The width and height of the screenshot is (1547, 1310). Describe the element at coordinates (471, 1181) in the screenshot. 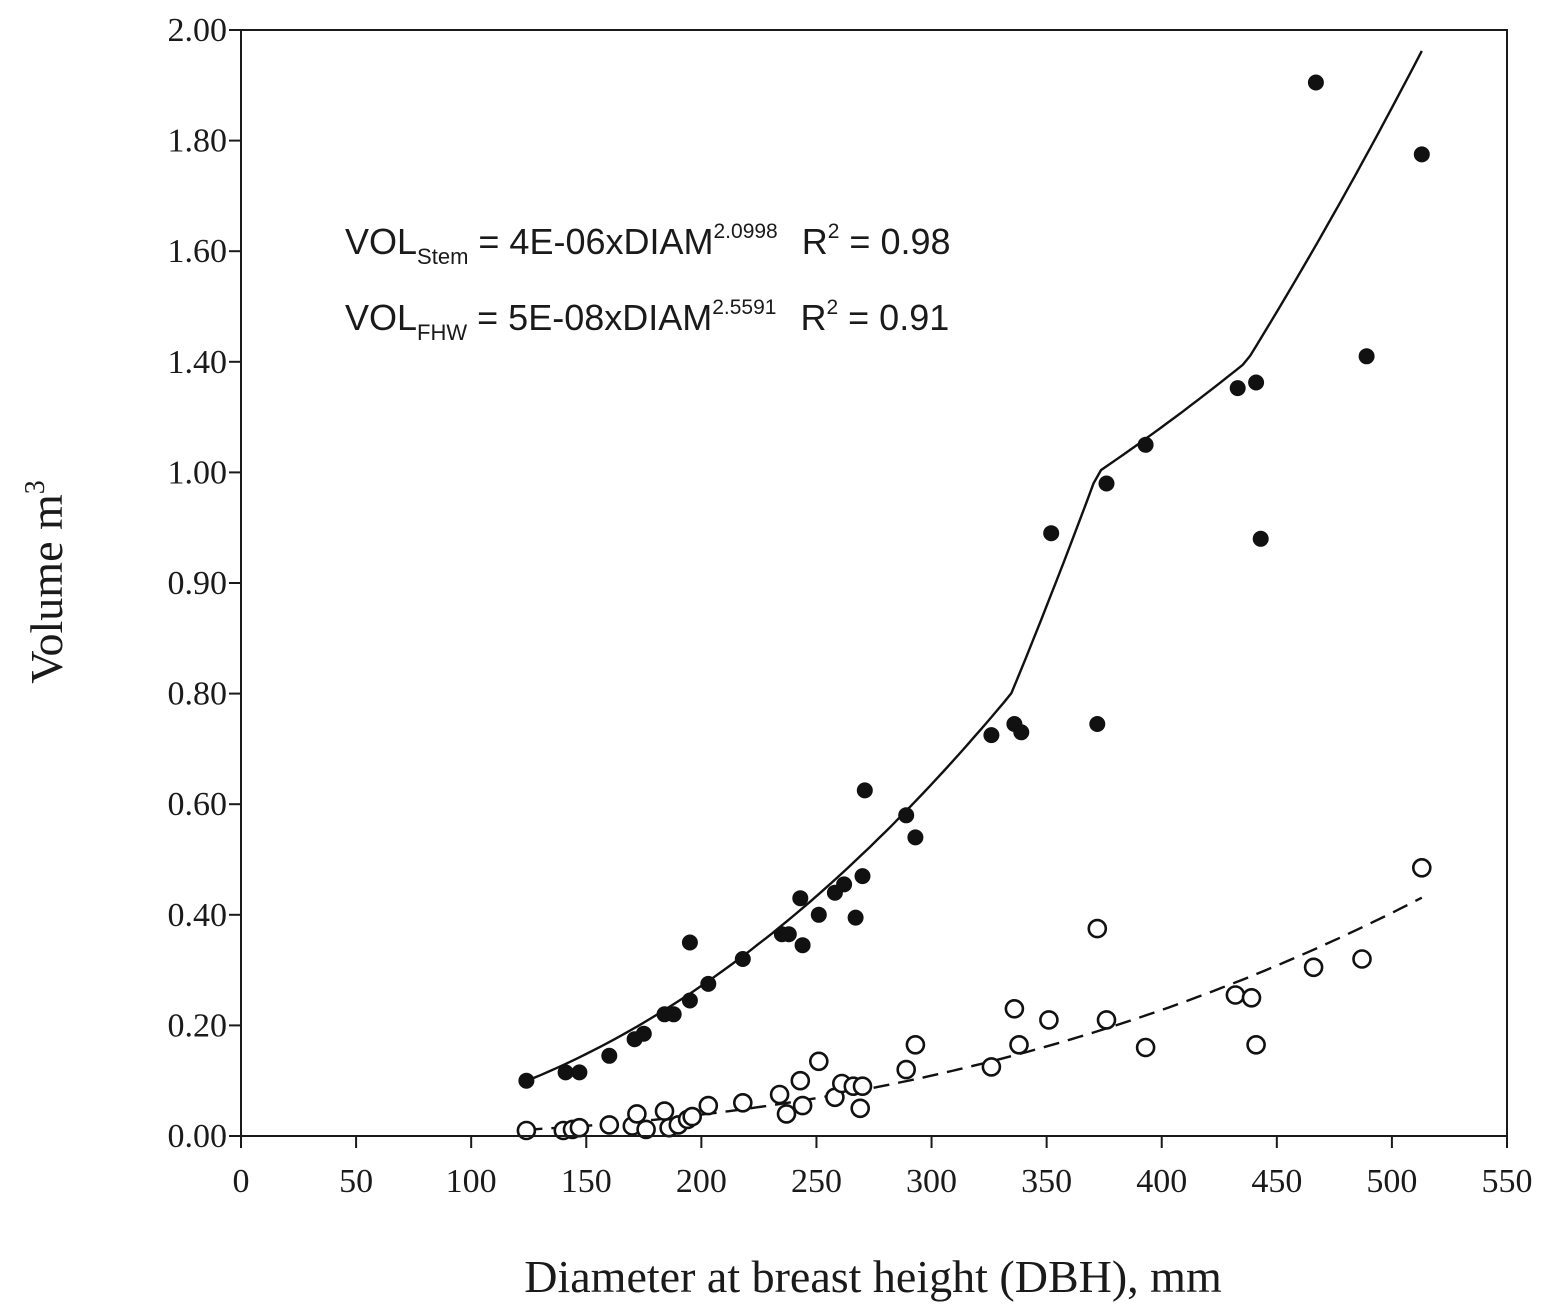

I see `x-tick-label: 100` at that location.